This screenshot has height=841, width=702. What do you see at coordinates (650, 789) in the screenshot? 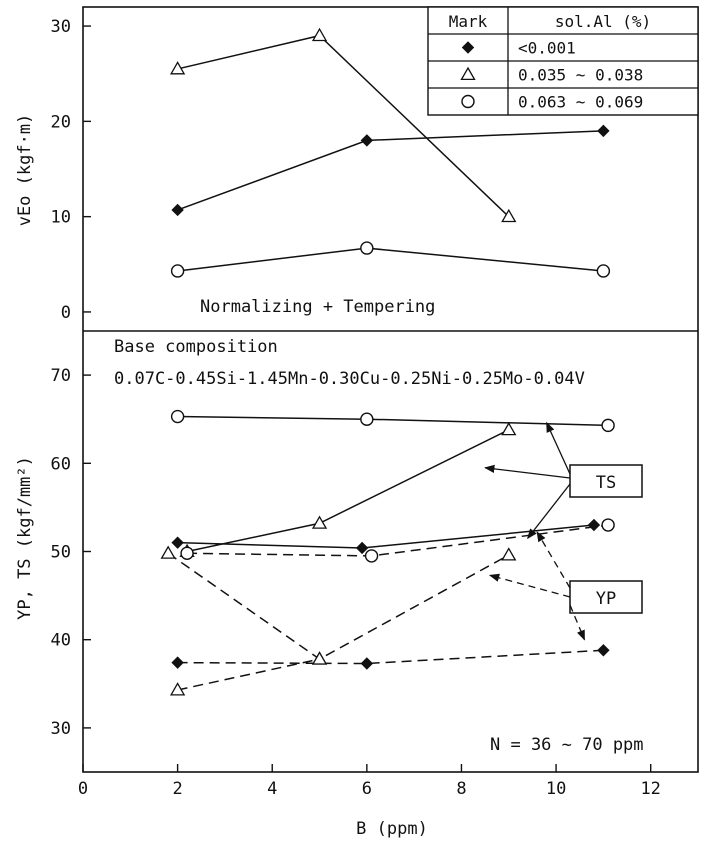
I see `x-tick-label: 12` at bounding box center [650, 789].